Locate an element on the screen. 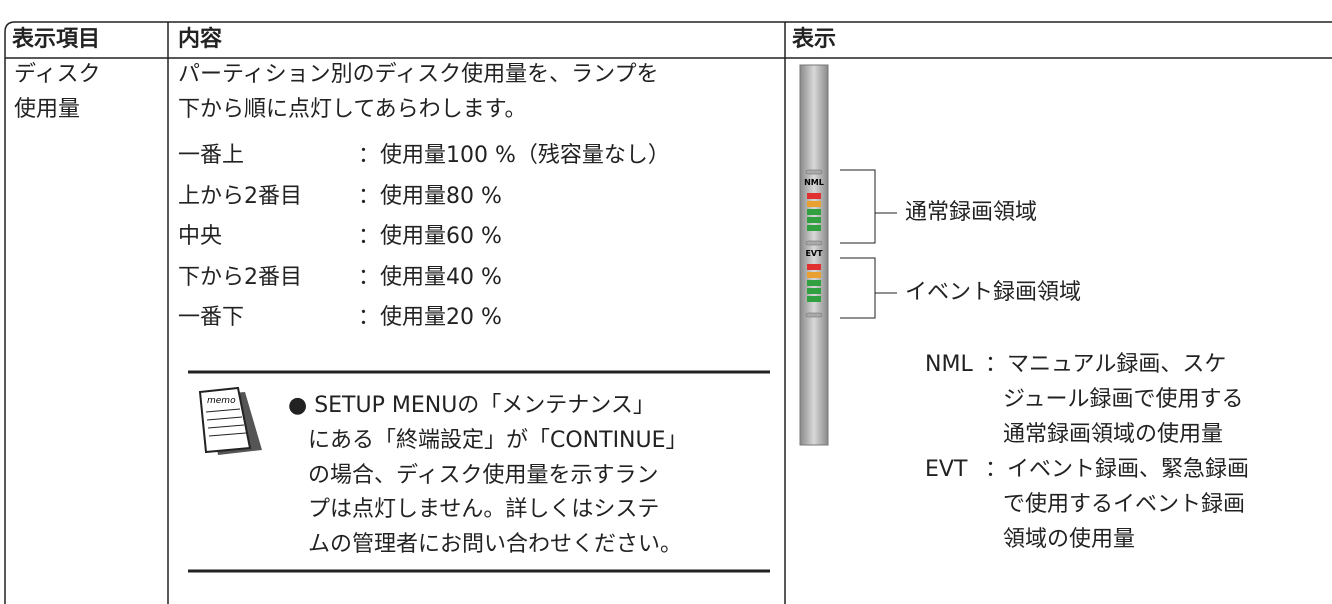 The height and width of the screenshot is (604, 1332). intro-text: 下から順に点灯してあらわします。 is located at coordinates (352, 109).